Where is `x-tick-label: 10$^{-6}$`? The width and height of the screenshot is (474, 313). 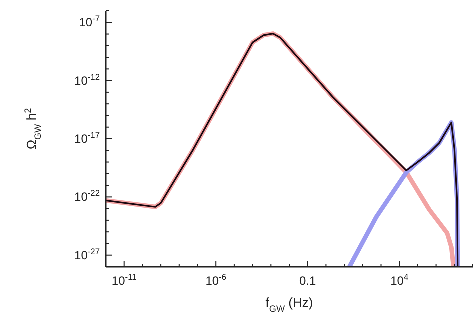 x-tick-label: 10$^{-6}$ is located at coordinates (216, 280).